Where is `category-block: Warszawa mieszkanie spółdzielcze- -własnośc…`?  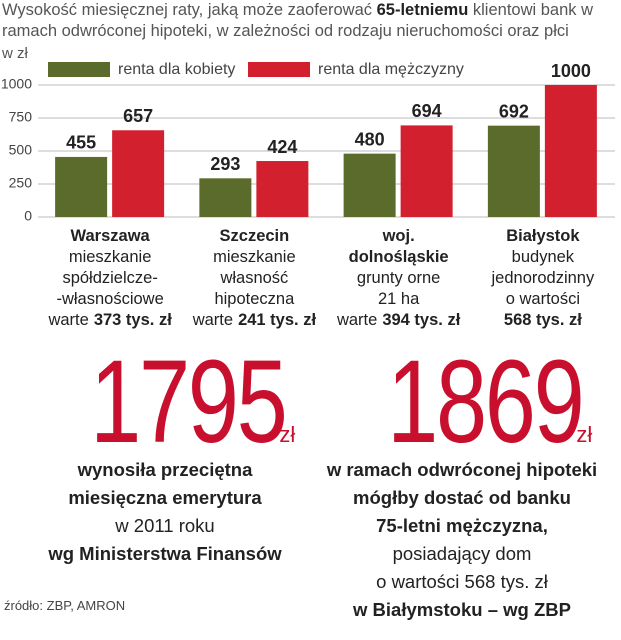
category-block: Warszawa mieszkanie spółdzielcze- -własnośc… is located at coordinates (110, 278).